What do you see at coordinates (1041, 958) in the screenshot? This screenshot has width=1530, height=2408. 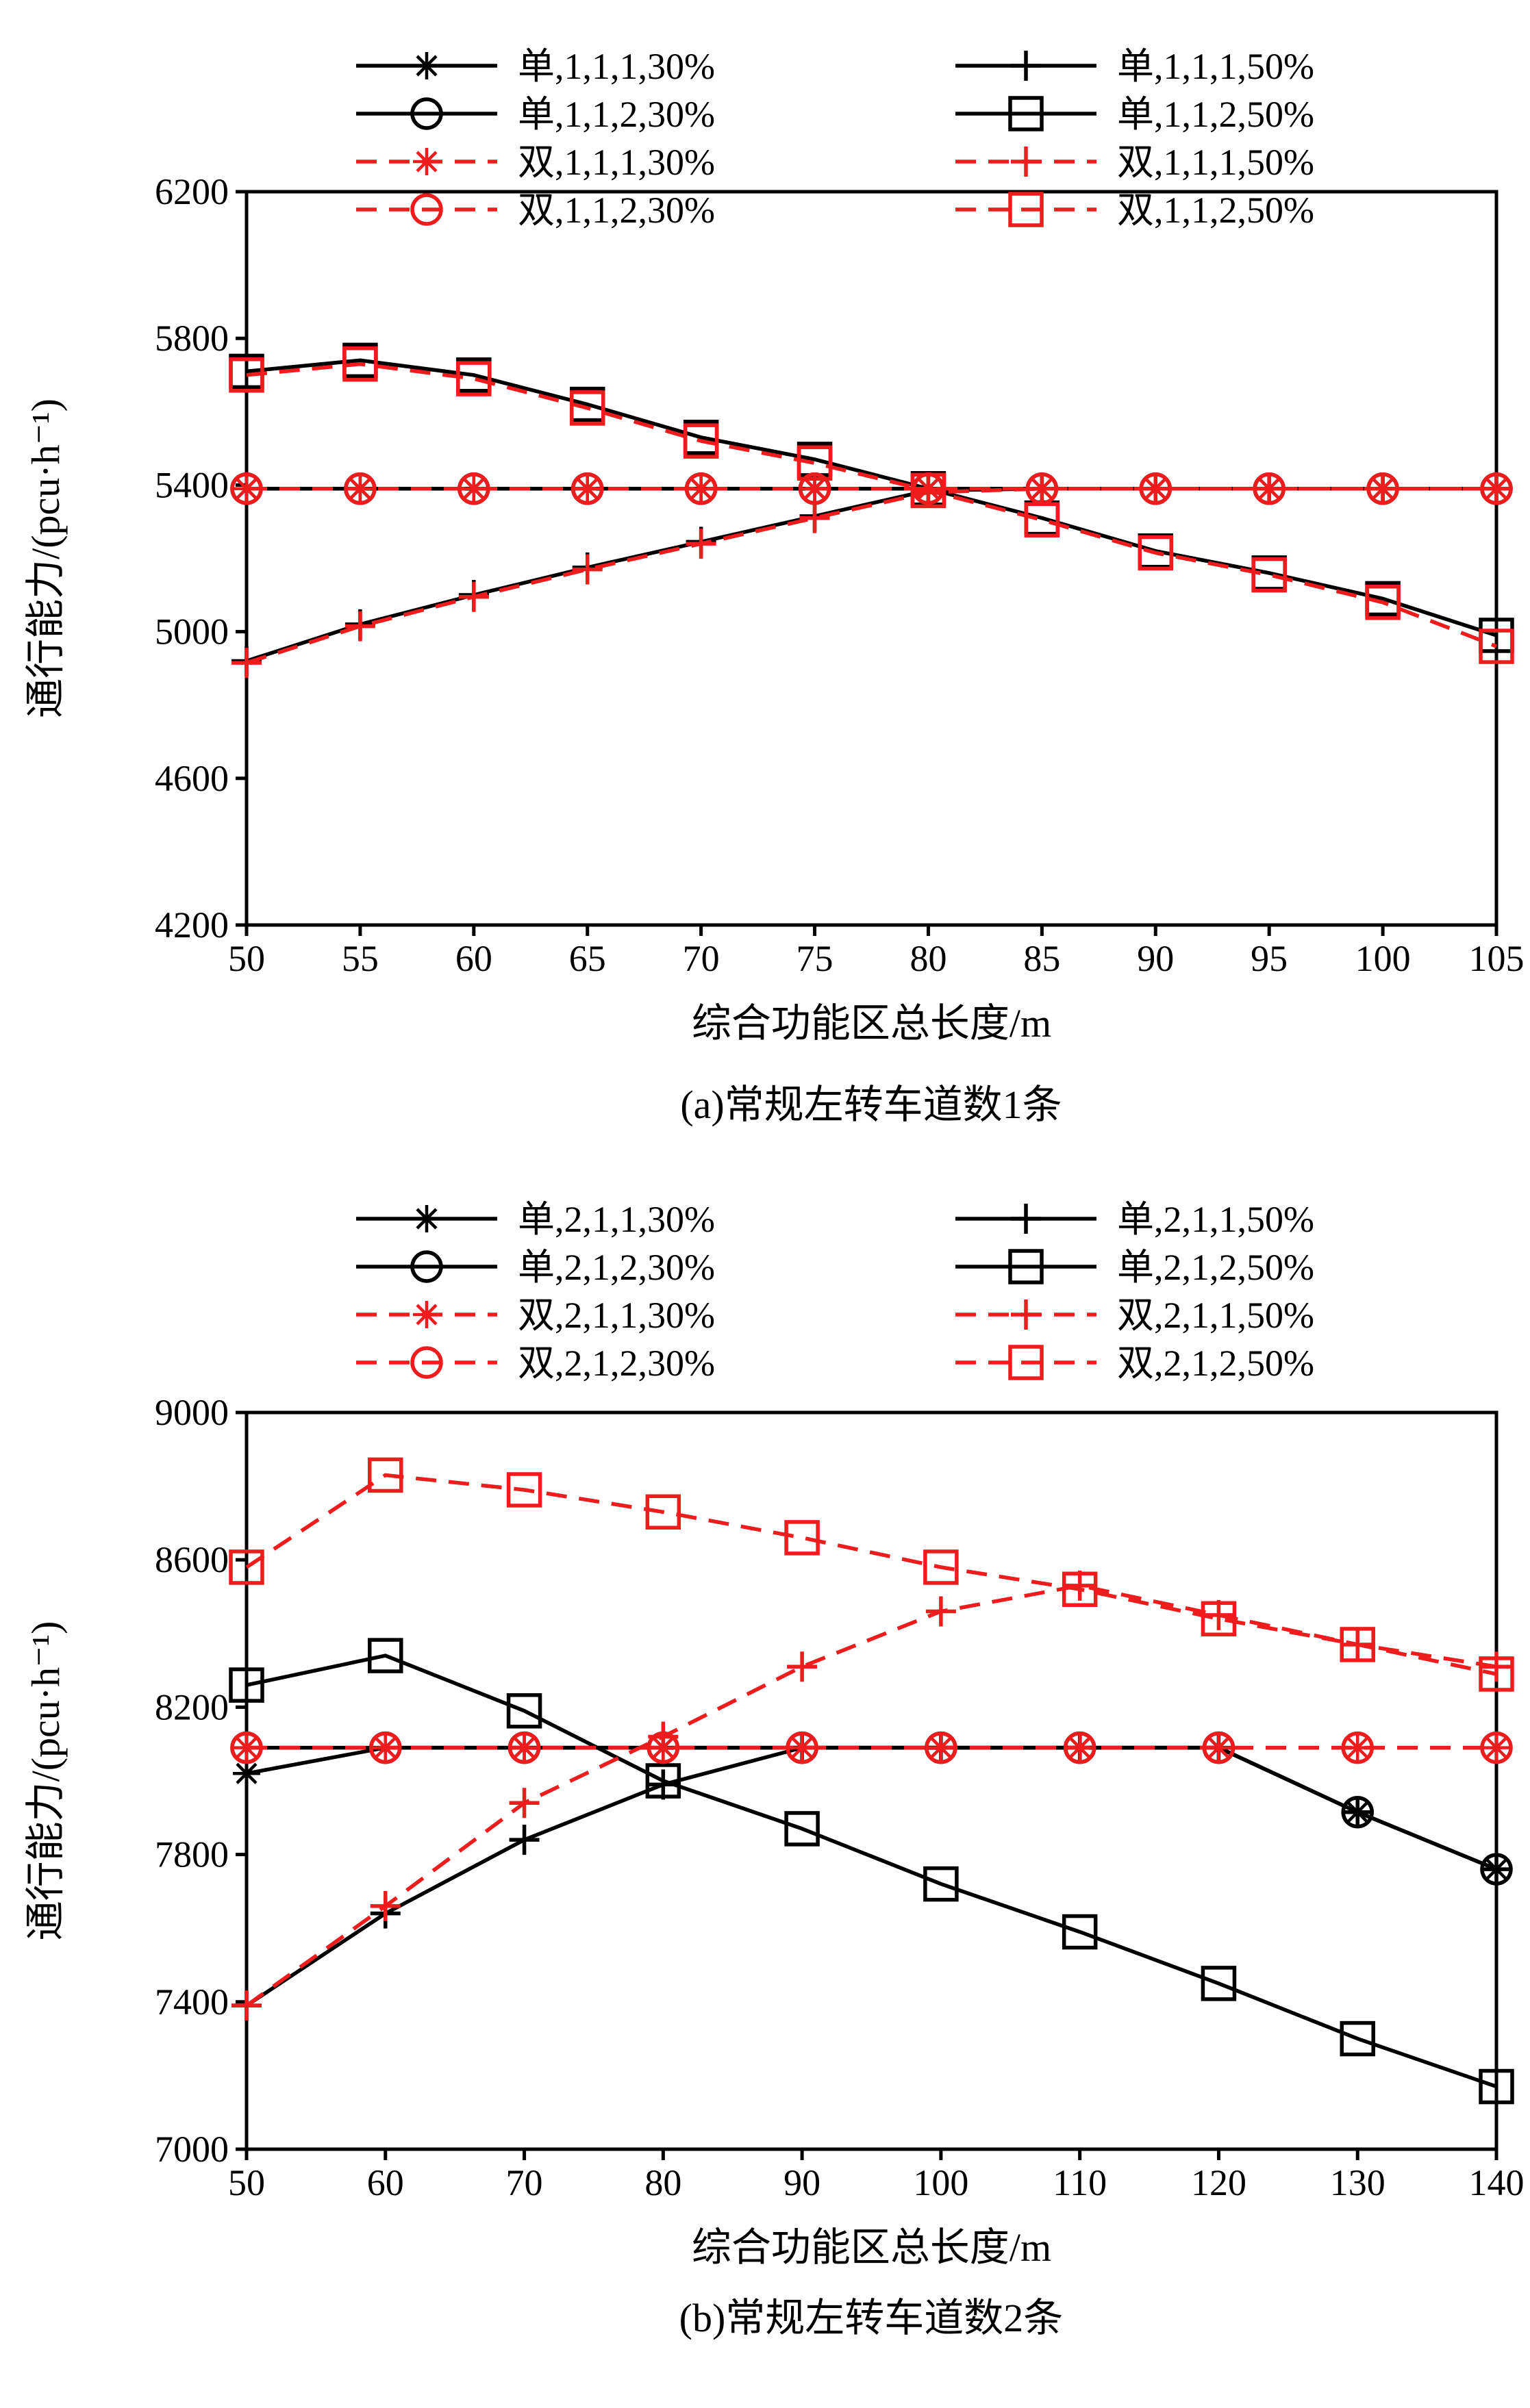 I see `x-tick-label: 85` at bounding box center [1041, 958].